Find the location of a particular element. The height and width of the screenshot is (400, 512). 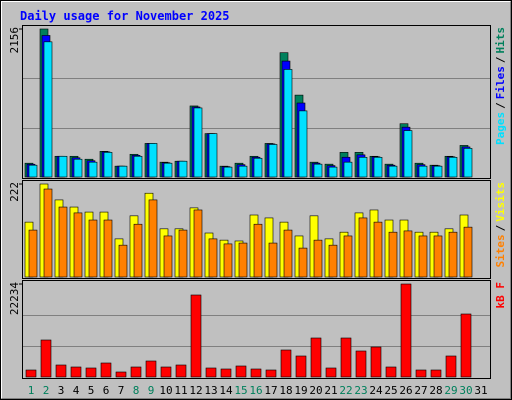

legend-entry: Visits is located at coordinates (500, 202).